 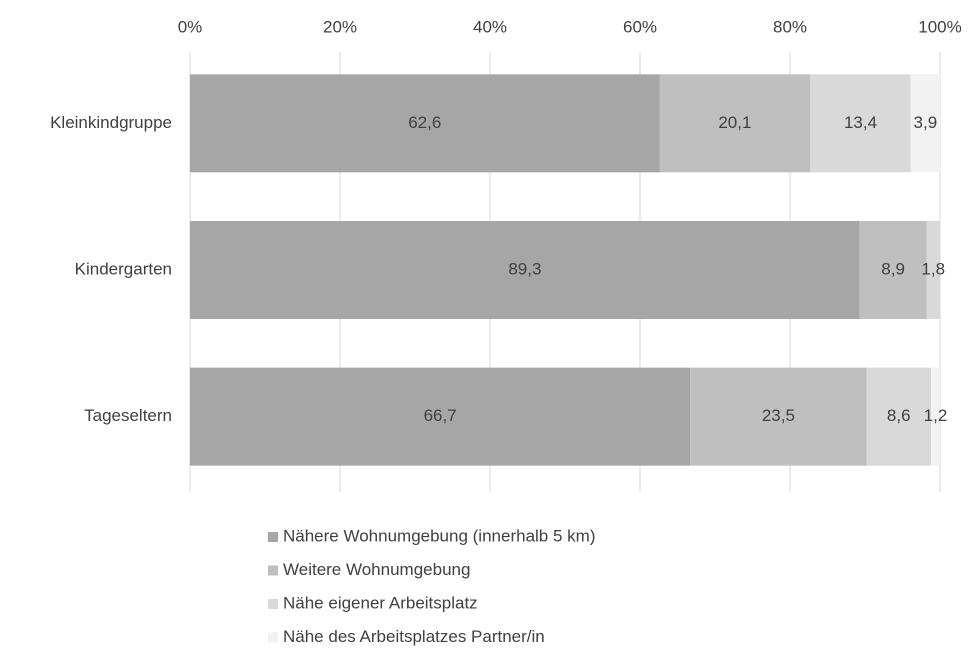 I want to click on data-label: 20,1, so click(x=734, y=122).